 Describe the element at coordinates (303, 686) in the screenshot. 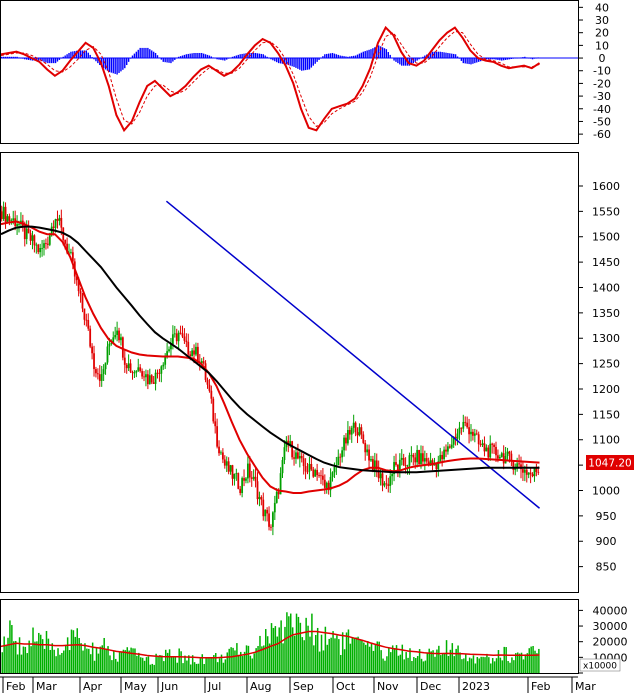

I see `x-tick-label: Sep` at that location.